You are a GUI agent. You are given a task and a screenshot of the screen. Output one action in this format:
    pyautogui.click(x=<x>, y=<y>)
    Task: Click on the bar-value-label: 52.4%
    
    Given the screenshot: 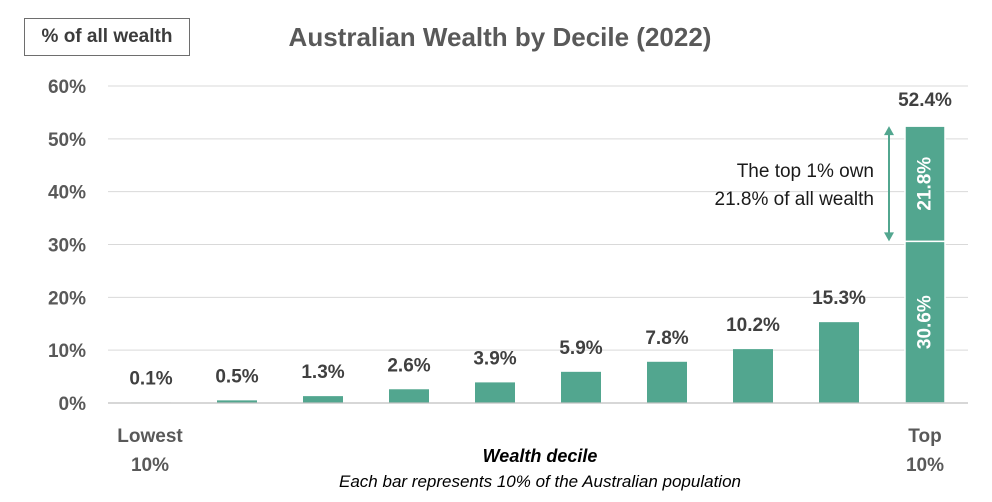 What is the action you would take?
    pyautogui.click(x=925, y=100)
    